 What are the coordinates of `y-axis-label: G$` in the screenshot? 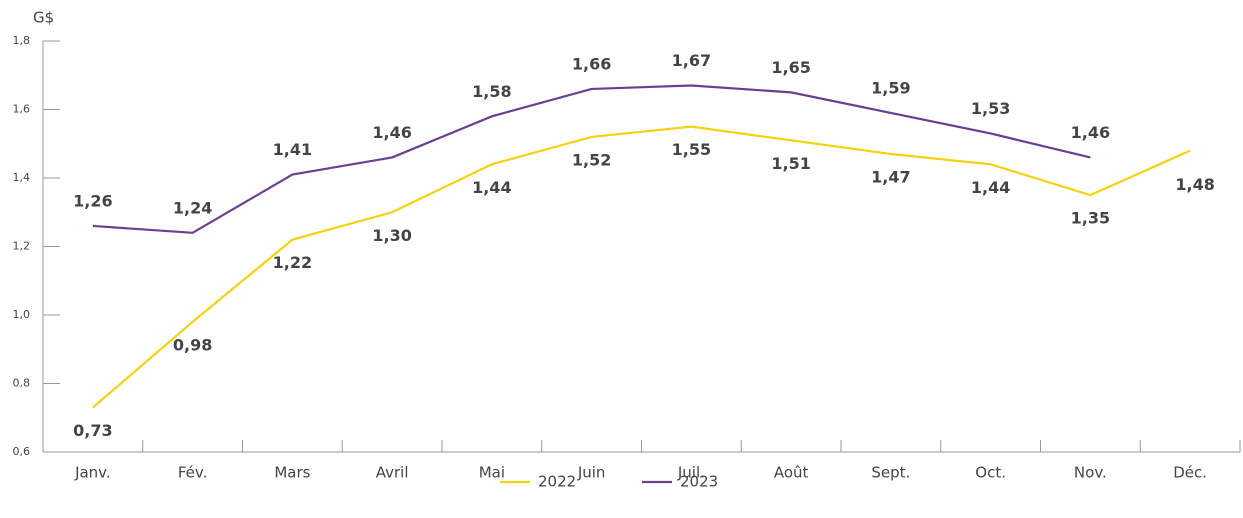 It's located at (43, 18).